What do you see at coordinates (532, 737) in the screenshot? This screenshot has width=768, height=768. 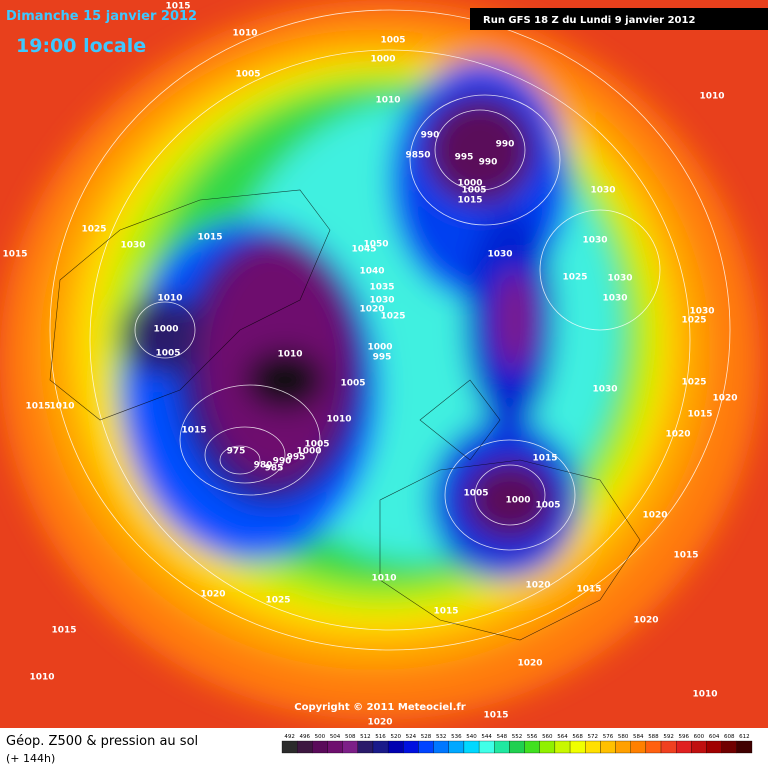 I see `scale-label: 556` at bounding box center [532, 737].